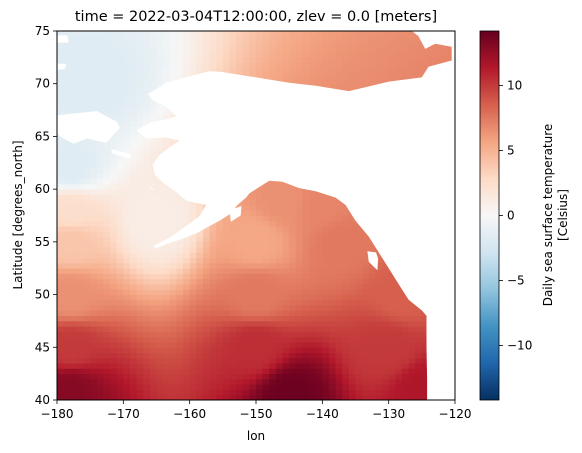 The image size is (582, 453). Describe the element at coordinates (123, 414) in the screenshot. I see `x-tick-label: −170` at that location.